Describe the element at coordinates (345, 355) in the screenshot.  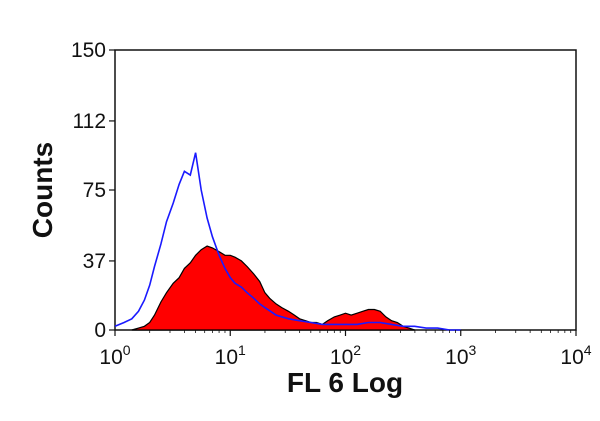
I see `x-tick-label-2: 10²` at that location.